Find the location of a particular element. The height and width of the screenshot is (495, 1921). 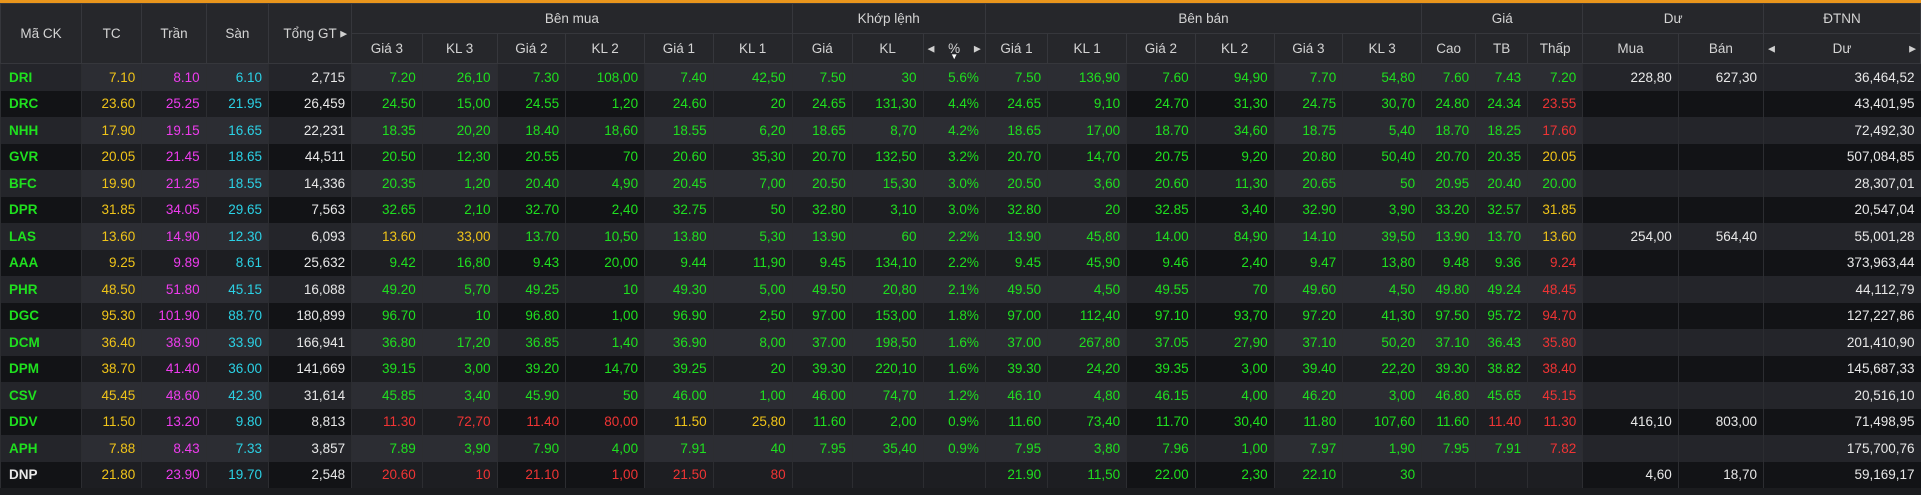

col-dtnn-du: ◀ Dư ▶ is located at coordinates (1842, 48).